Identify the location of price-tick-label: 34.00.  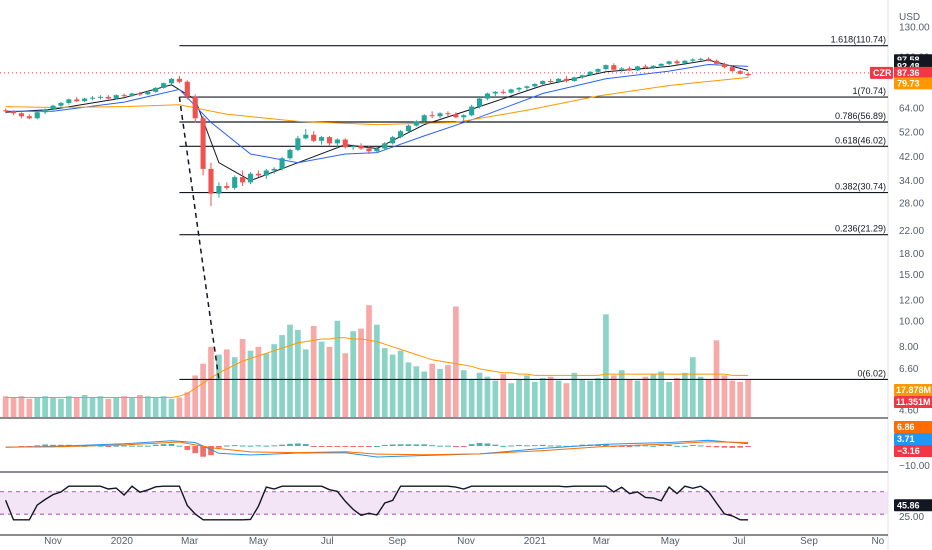
(911, 181).